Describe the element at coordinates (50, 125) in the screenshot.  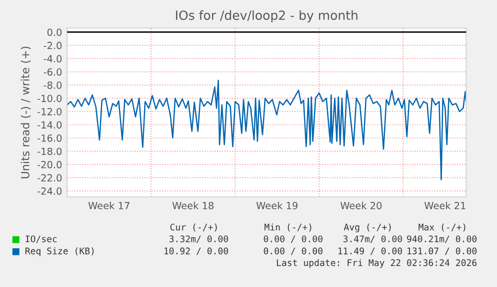
I see `y-tick-label: -14.0` at that location.